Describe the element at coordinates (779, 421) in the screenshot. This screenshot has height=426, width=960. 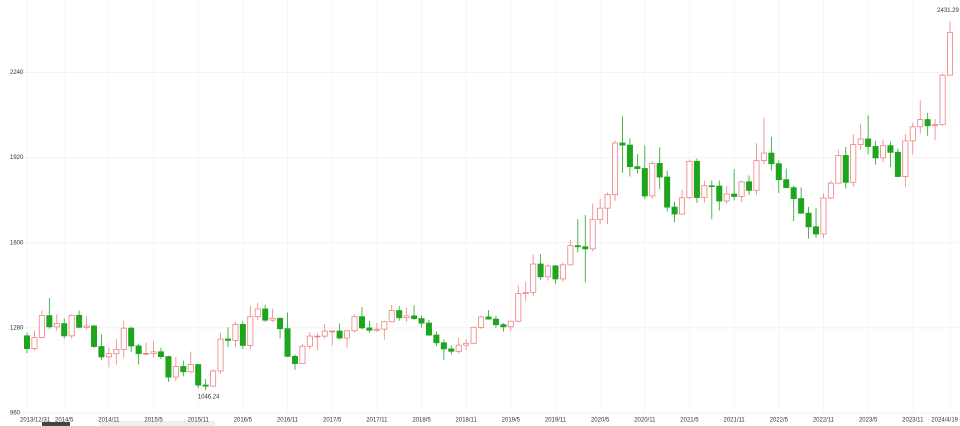
I see `x-tick-label: 2022/5` at that location.